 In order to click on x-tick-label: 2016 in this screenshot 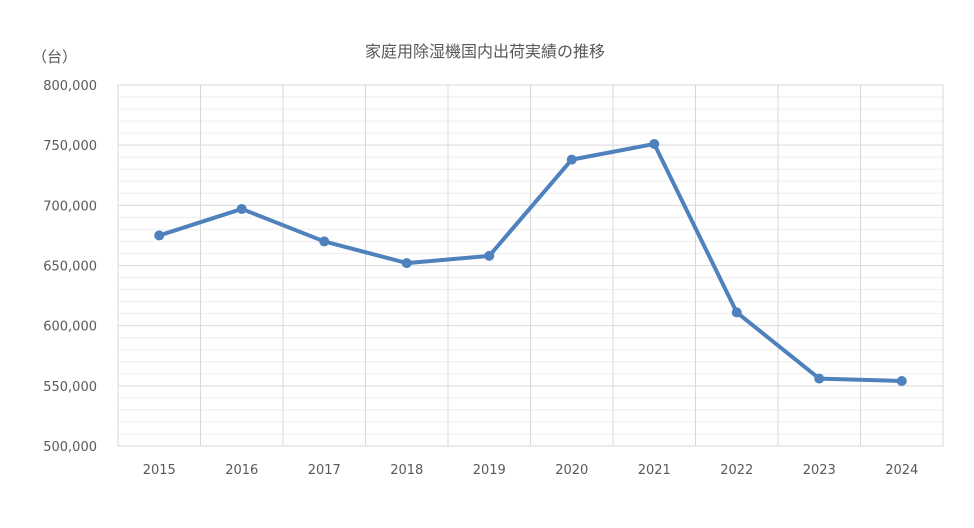, I will do `click(241, 470)`.